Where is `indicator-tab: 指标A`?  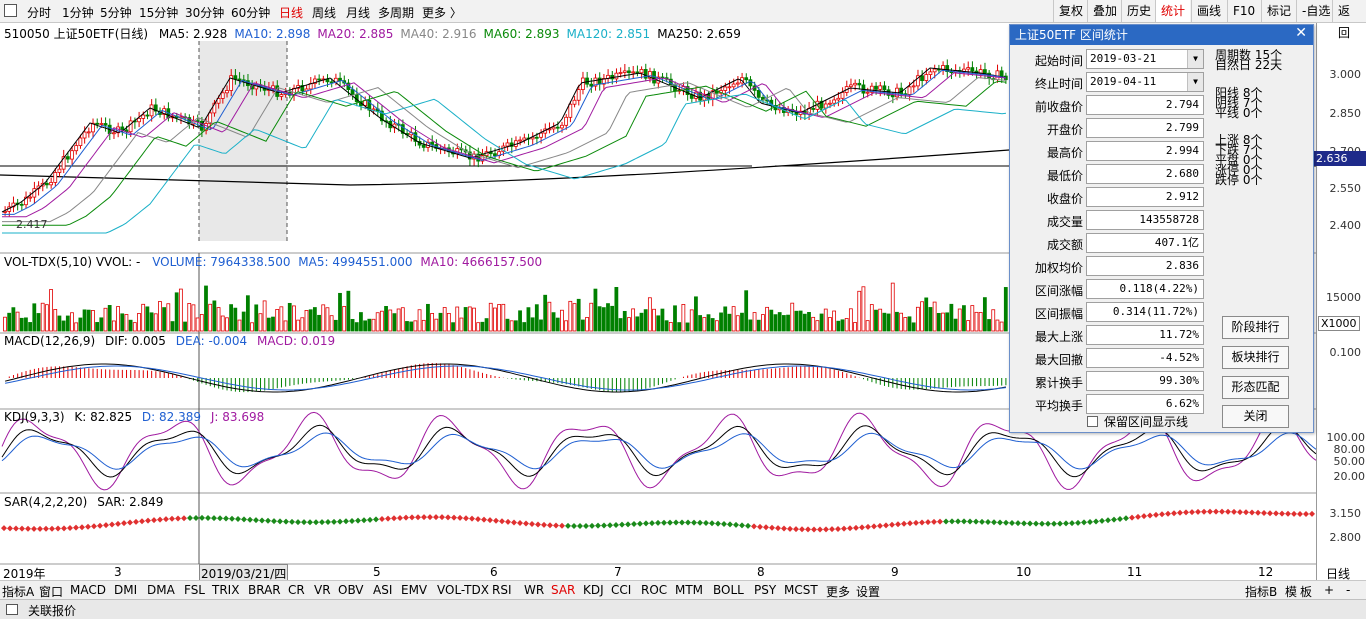 indicator-tab: 指标A is located at coordinates (18, 592).